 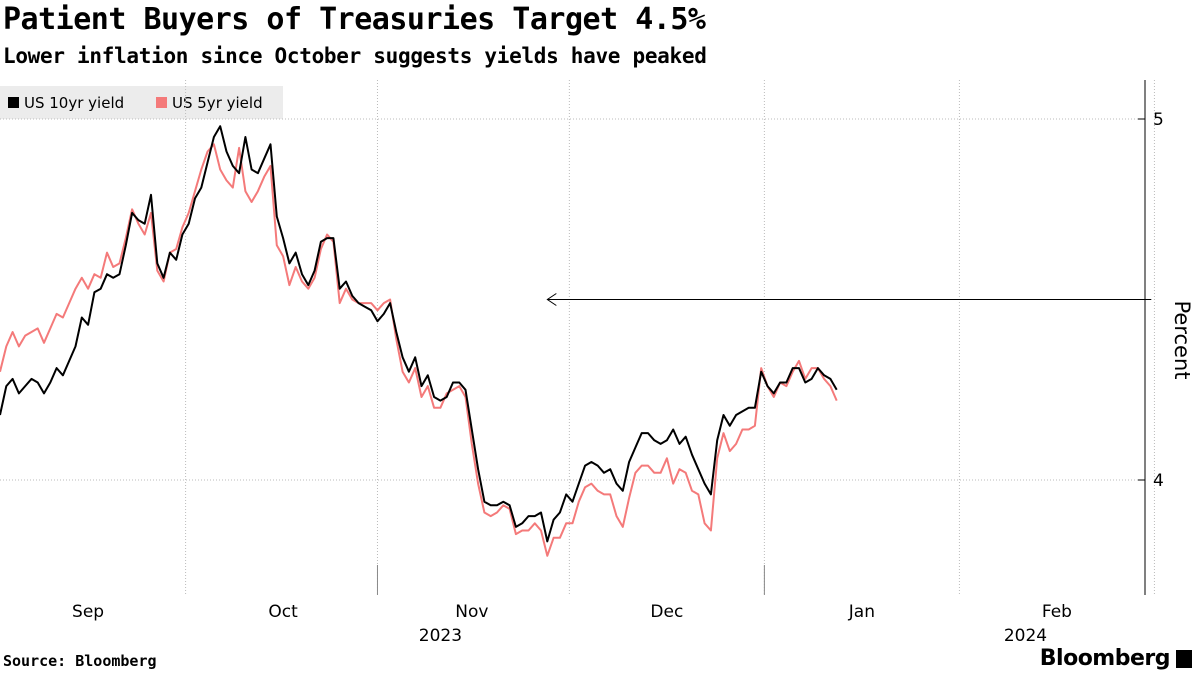 What do you see at coordinates (471, 612) in the screenshot?
I see `x-tick-label: Nov` at bounding box center [471, 612].